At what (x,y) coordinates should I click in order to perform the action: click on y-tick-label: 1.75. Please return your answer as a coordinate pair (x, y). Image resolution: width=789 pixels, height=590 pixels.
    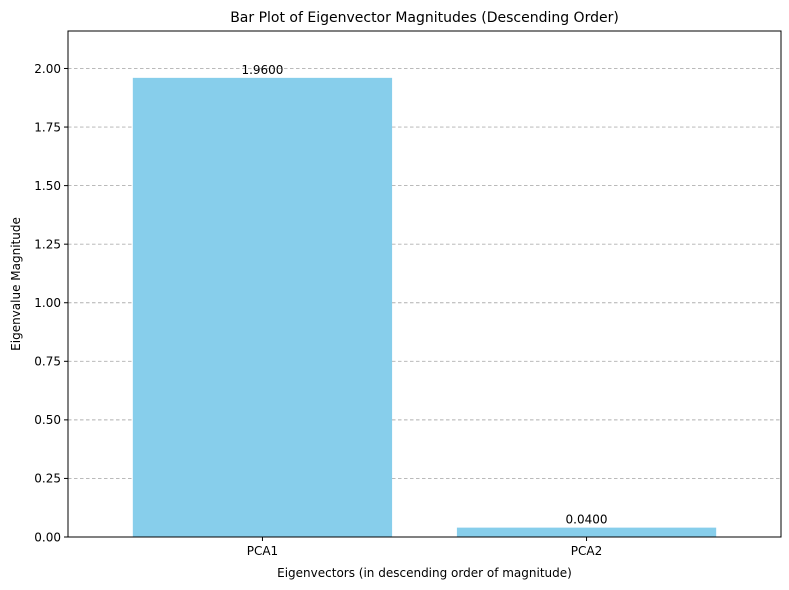
    Looking at the image, I should click on (47, 127).